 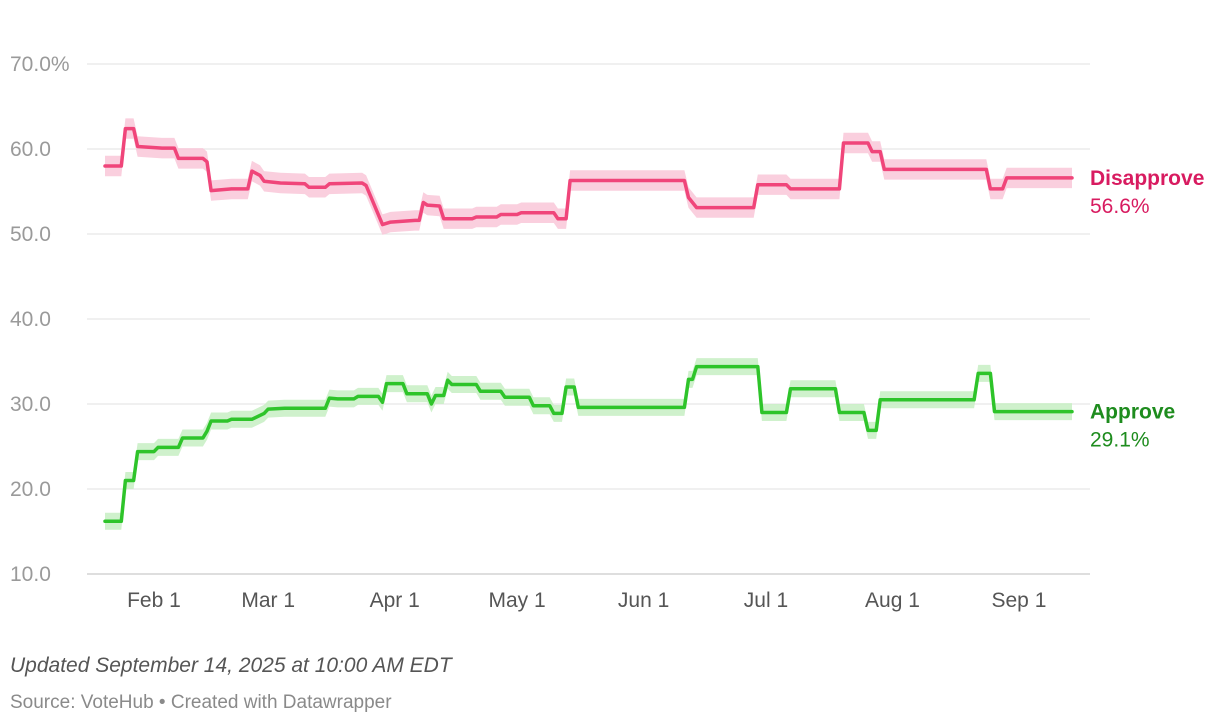 What do you see at coordinates (154, 600) in the screenshot?
I see `x-tick-label-feb-1: Feb 1` at bounding box center [154, 600].